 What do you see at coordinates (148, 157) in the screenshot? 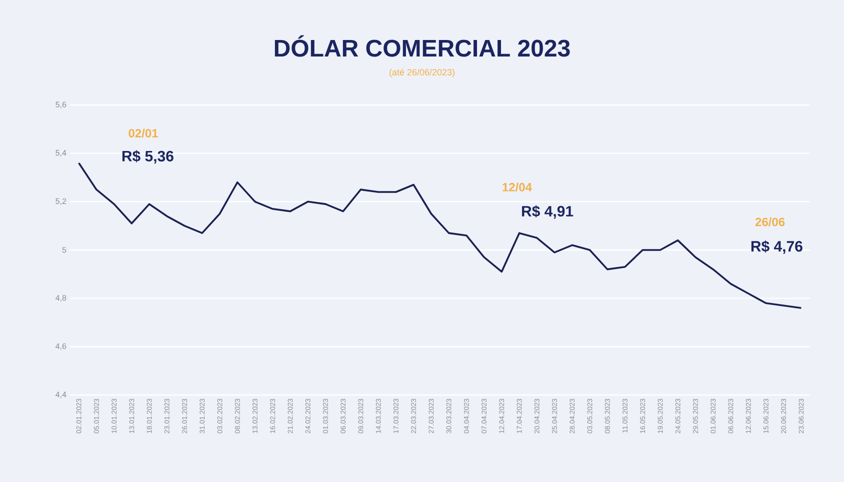
I see `annotation: R$ 5,36` at bounding box center [148, 157].